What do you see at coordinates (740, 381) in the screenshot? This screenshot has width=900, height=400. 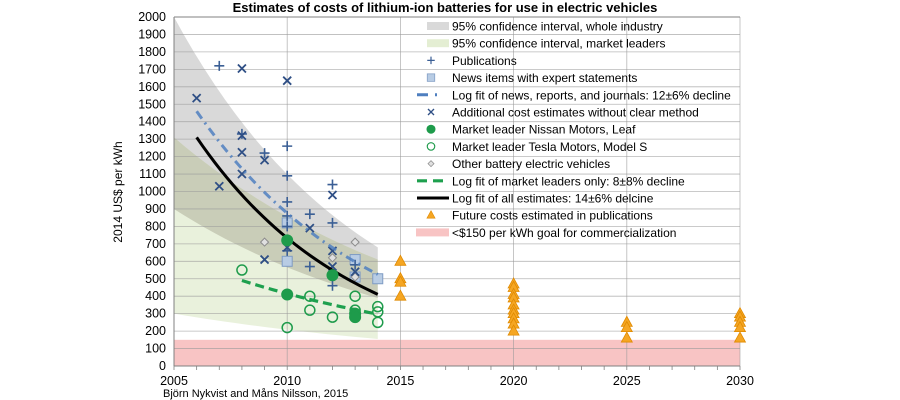 I see `x-tick-label: 2030` at bounding box center [740, 381].